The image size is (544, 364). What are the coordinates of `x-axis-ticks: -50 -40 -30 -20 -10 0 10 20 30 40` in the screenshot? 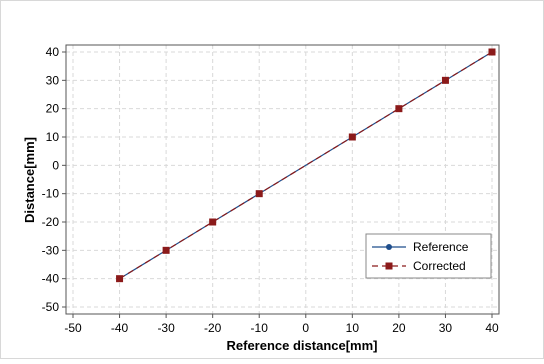 It's located at (281, 324).